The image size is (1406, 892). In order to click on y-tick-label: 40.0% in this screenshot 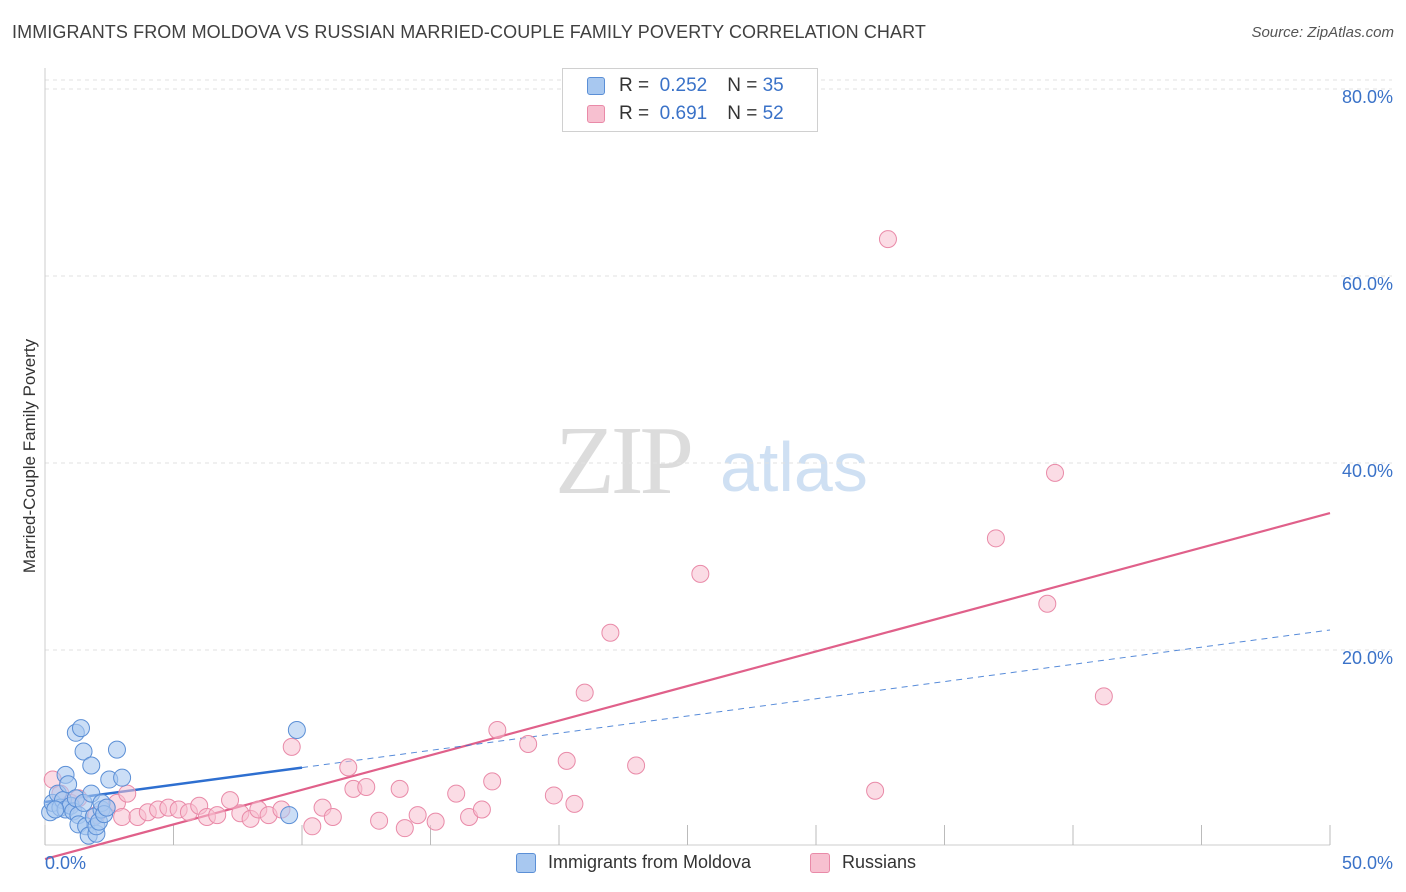, I will do `click(1367, 471)`.